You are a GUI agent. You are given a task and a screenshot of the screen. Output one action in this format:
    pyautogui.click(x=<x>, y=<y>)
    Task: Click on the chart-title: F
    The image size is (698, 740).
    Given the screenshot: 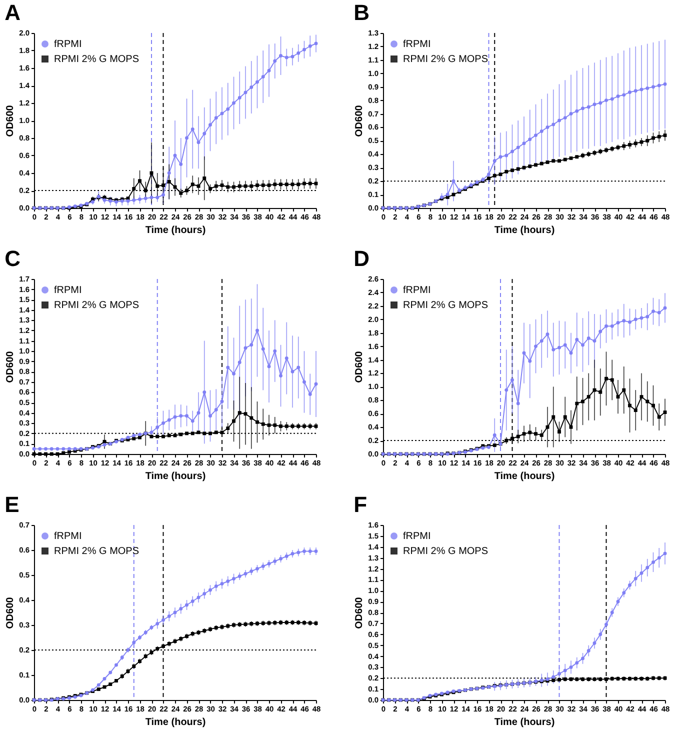 What is the action you would take?
    pyautogui.click(x=361, y=504)
    